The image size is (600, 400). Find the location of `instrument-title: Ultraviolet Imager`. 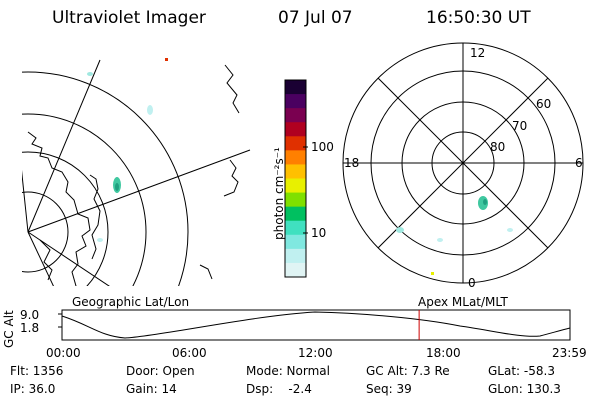

instrument-title: Ultraviolet Imager is located at coordinates (129, 18).